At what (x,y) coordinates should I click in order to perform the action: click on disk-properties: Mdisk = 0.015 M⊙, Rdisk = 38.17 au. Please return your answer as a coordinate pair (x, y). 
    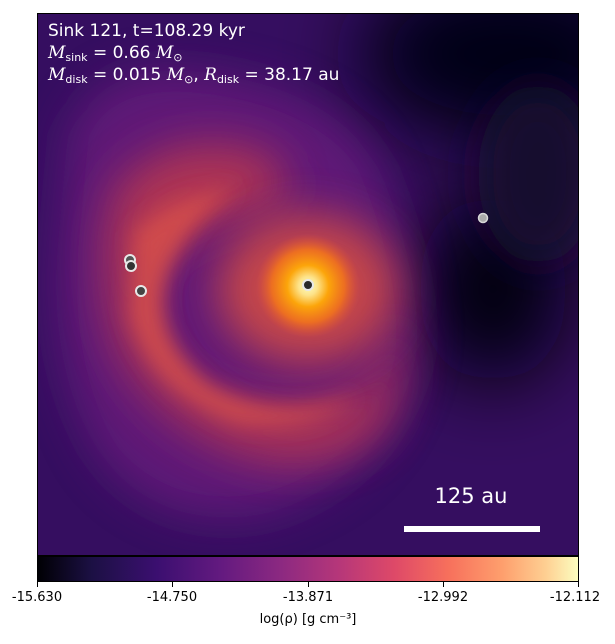
    Looking at the image, I should click on (194, 75).